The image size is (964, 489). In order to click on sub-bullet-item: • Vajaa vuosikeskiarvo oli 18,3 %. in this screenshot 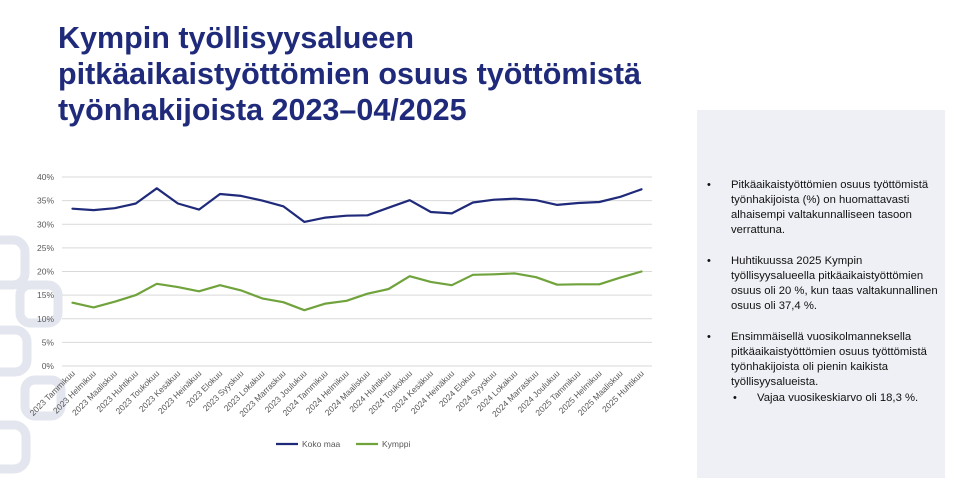, I will do `click(826, 398)`.